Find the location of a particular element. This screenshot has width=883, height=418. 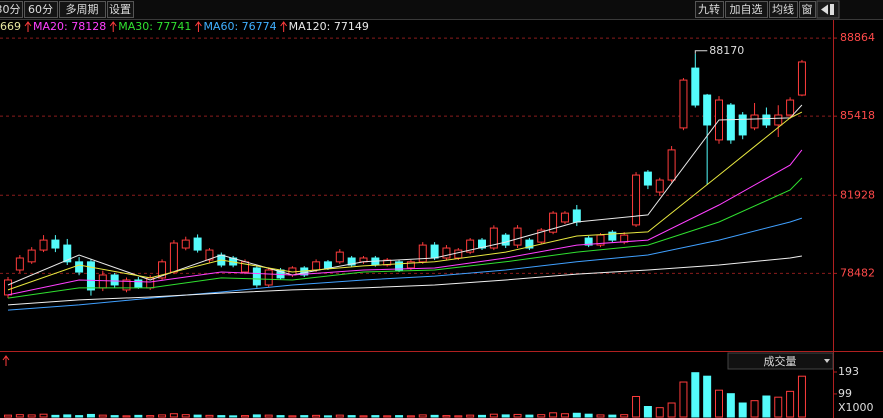

icon-arrow is located at coordinates (824, 9).